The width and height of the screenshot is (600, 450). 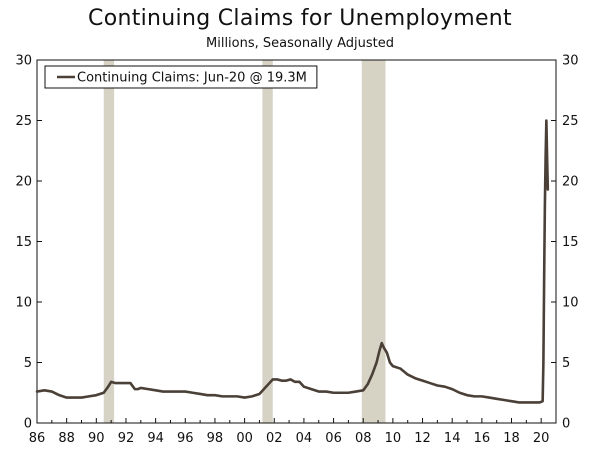 What do you see at coordinates (570, 303) in the screenshot?
I see `y-tick-label-right: 10` at bounding box center [570, 303].